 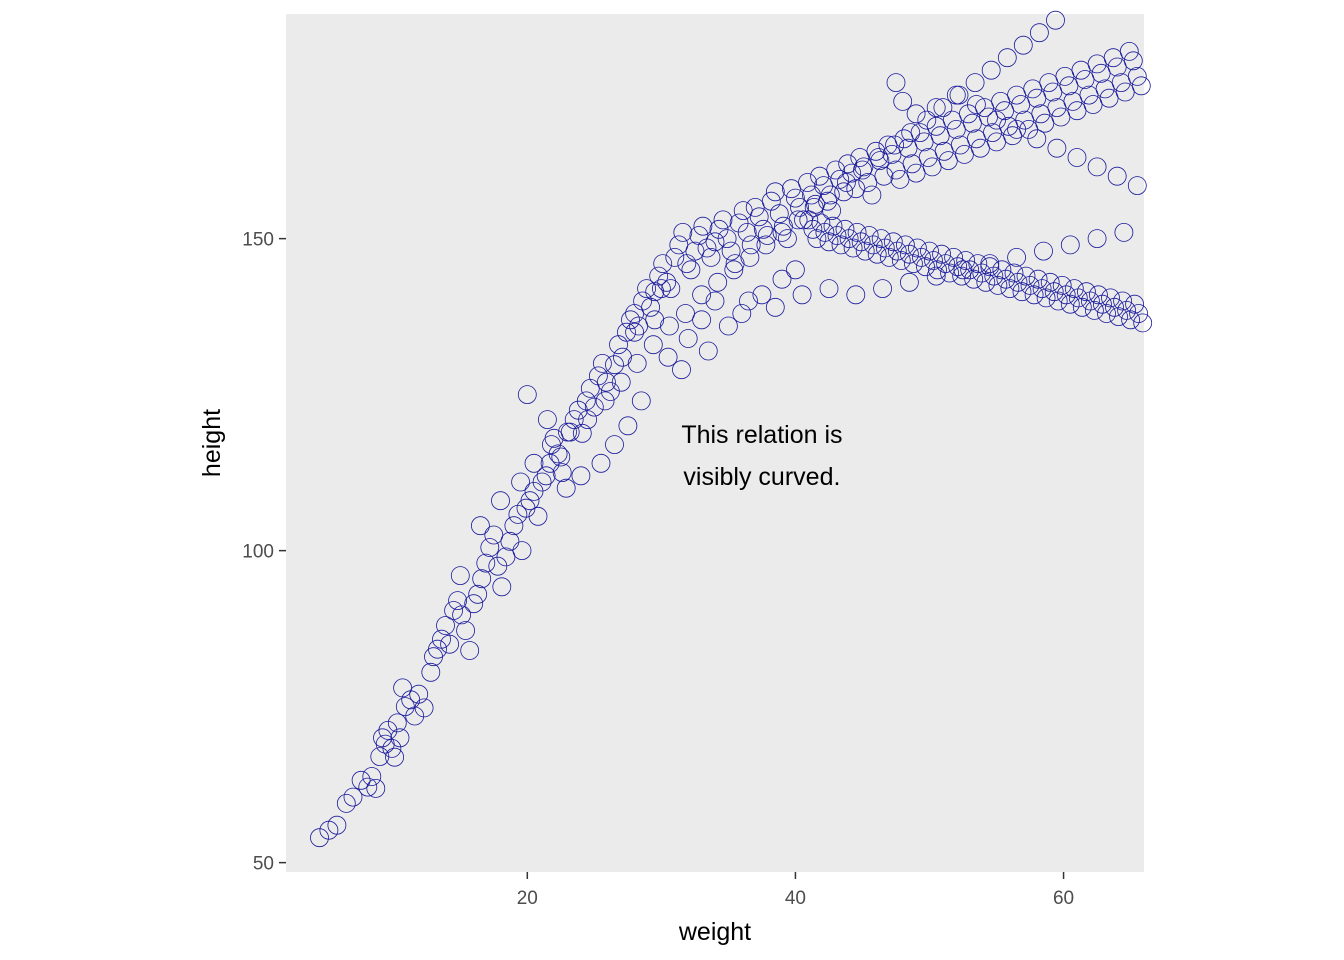 I want to click on annotation-line: This relation is, so click(x=761, y=435).